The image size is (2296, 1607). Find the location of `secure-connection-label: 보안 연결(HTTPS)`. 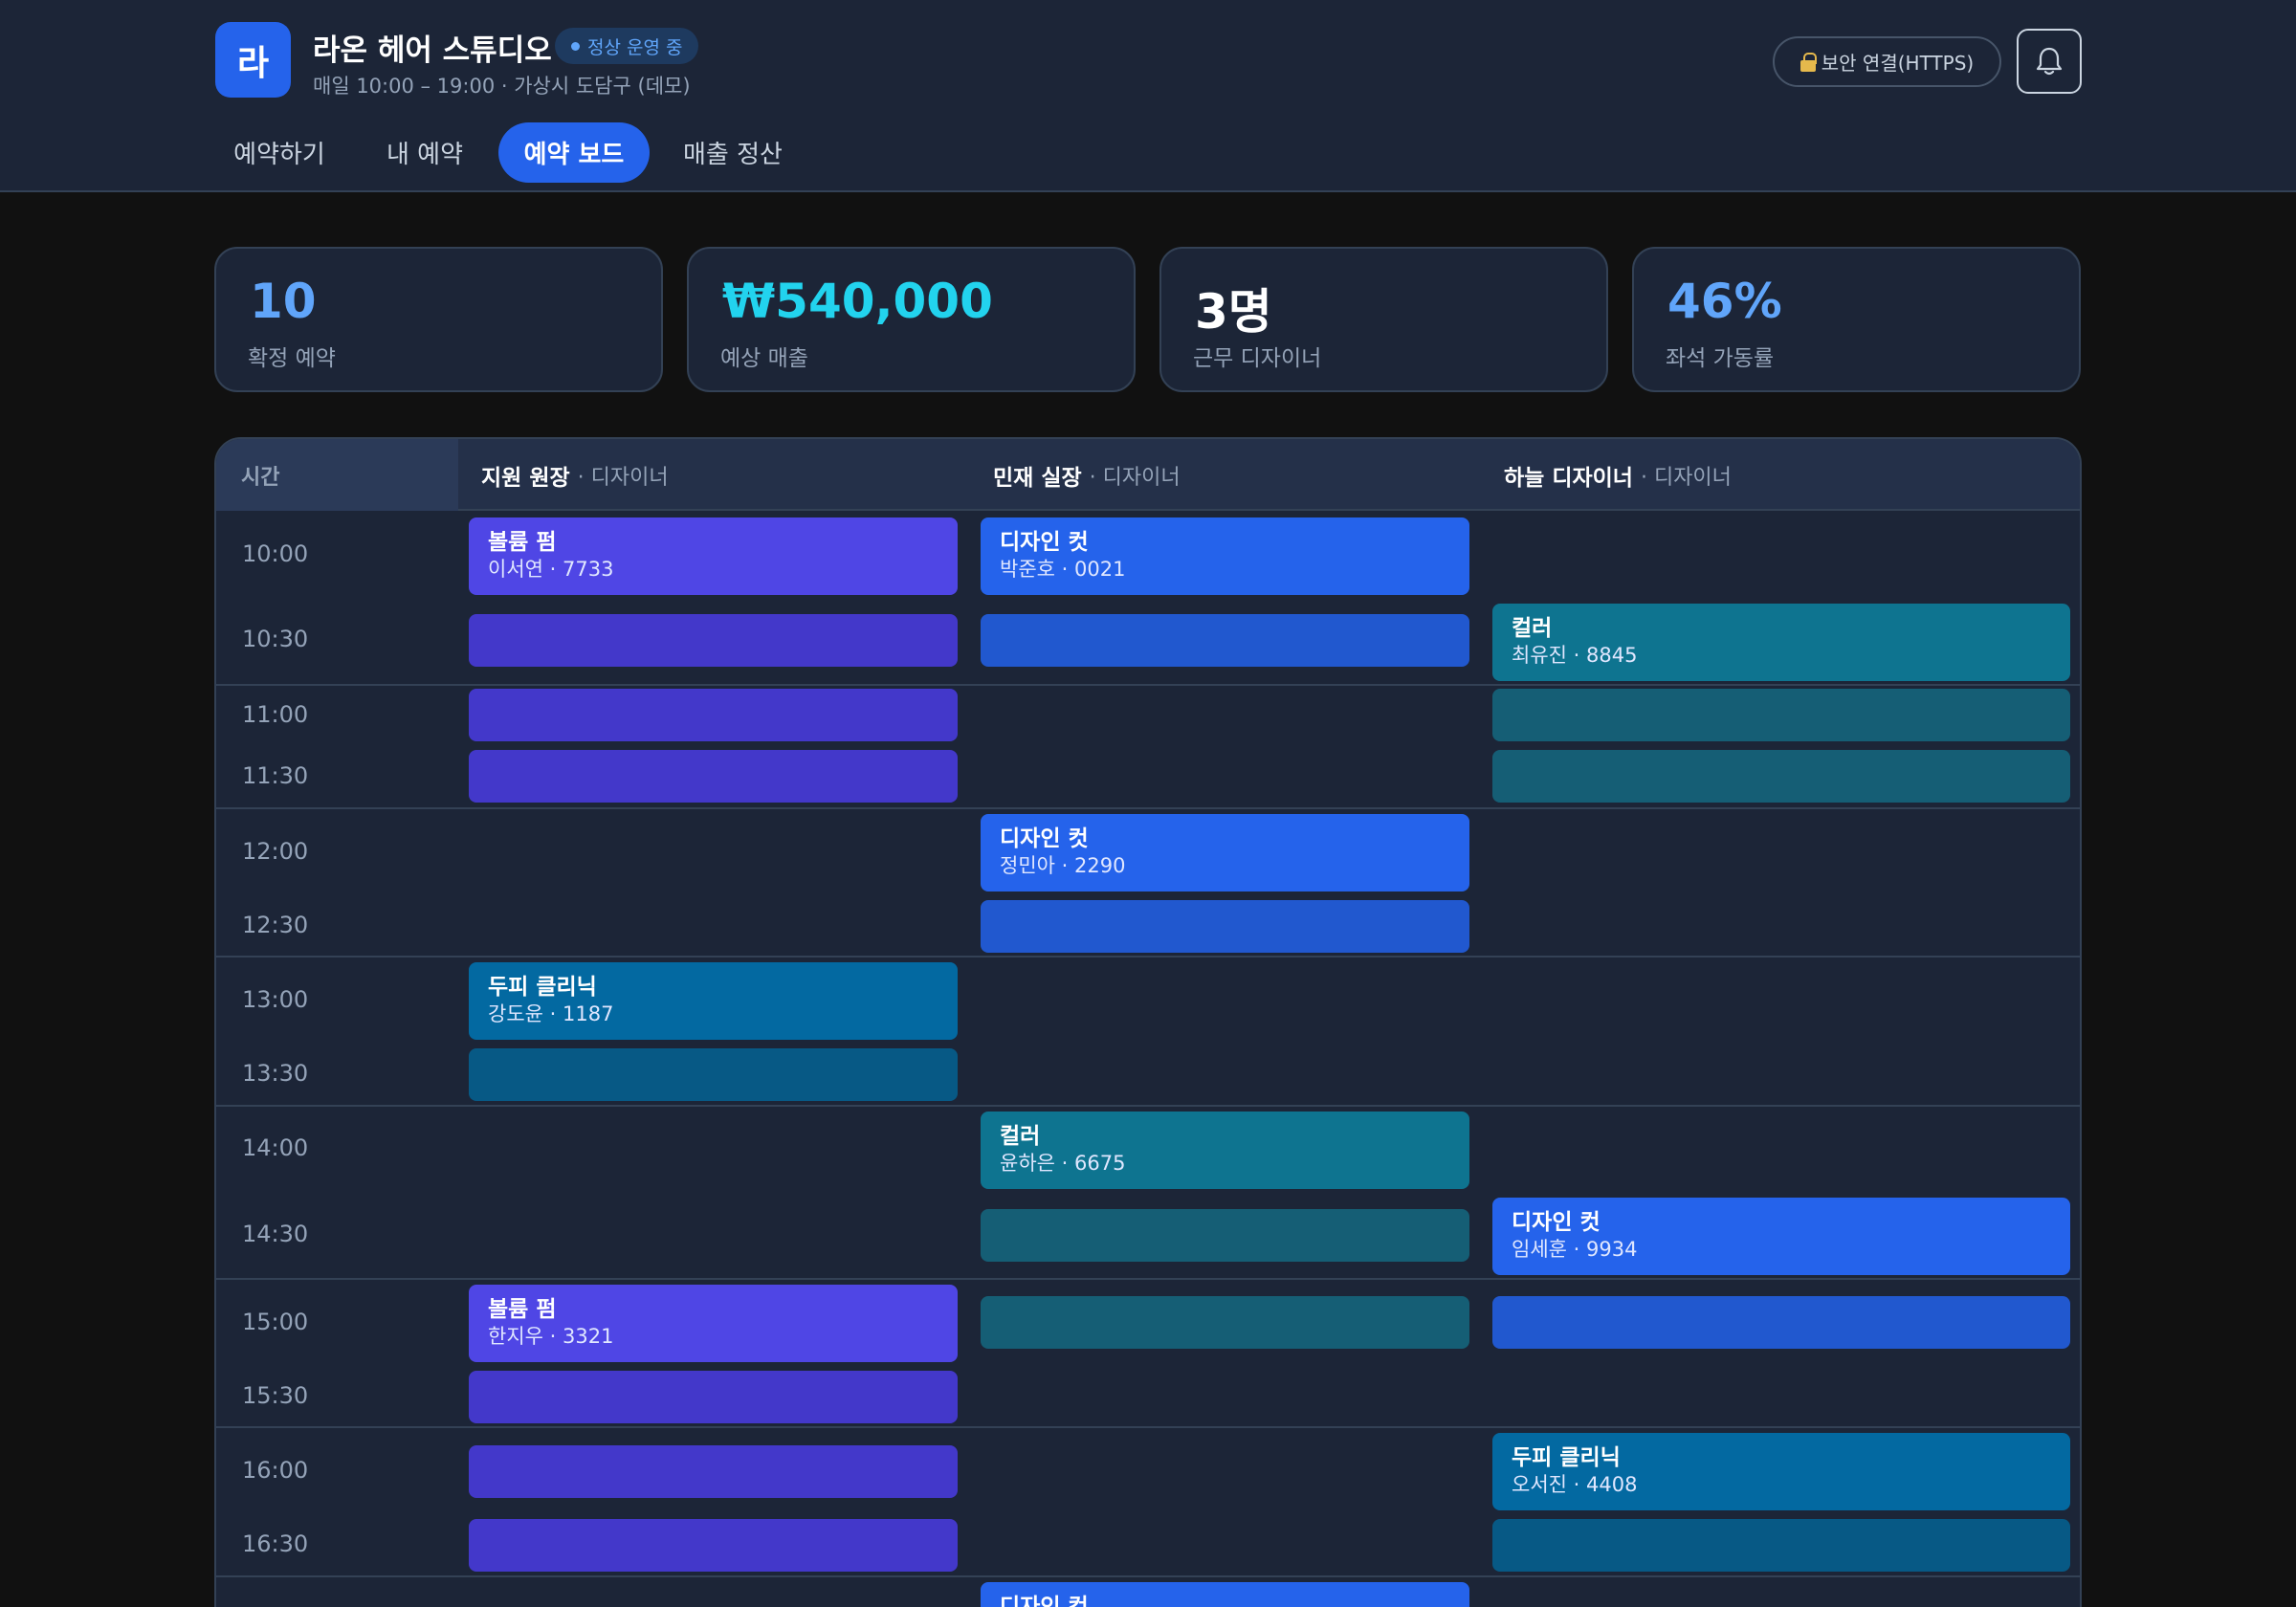

secure-connection-label: 보안 연결(HTTPS) is located at coordinates (1898, 63).